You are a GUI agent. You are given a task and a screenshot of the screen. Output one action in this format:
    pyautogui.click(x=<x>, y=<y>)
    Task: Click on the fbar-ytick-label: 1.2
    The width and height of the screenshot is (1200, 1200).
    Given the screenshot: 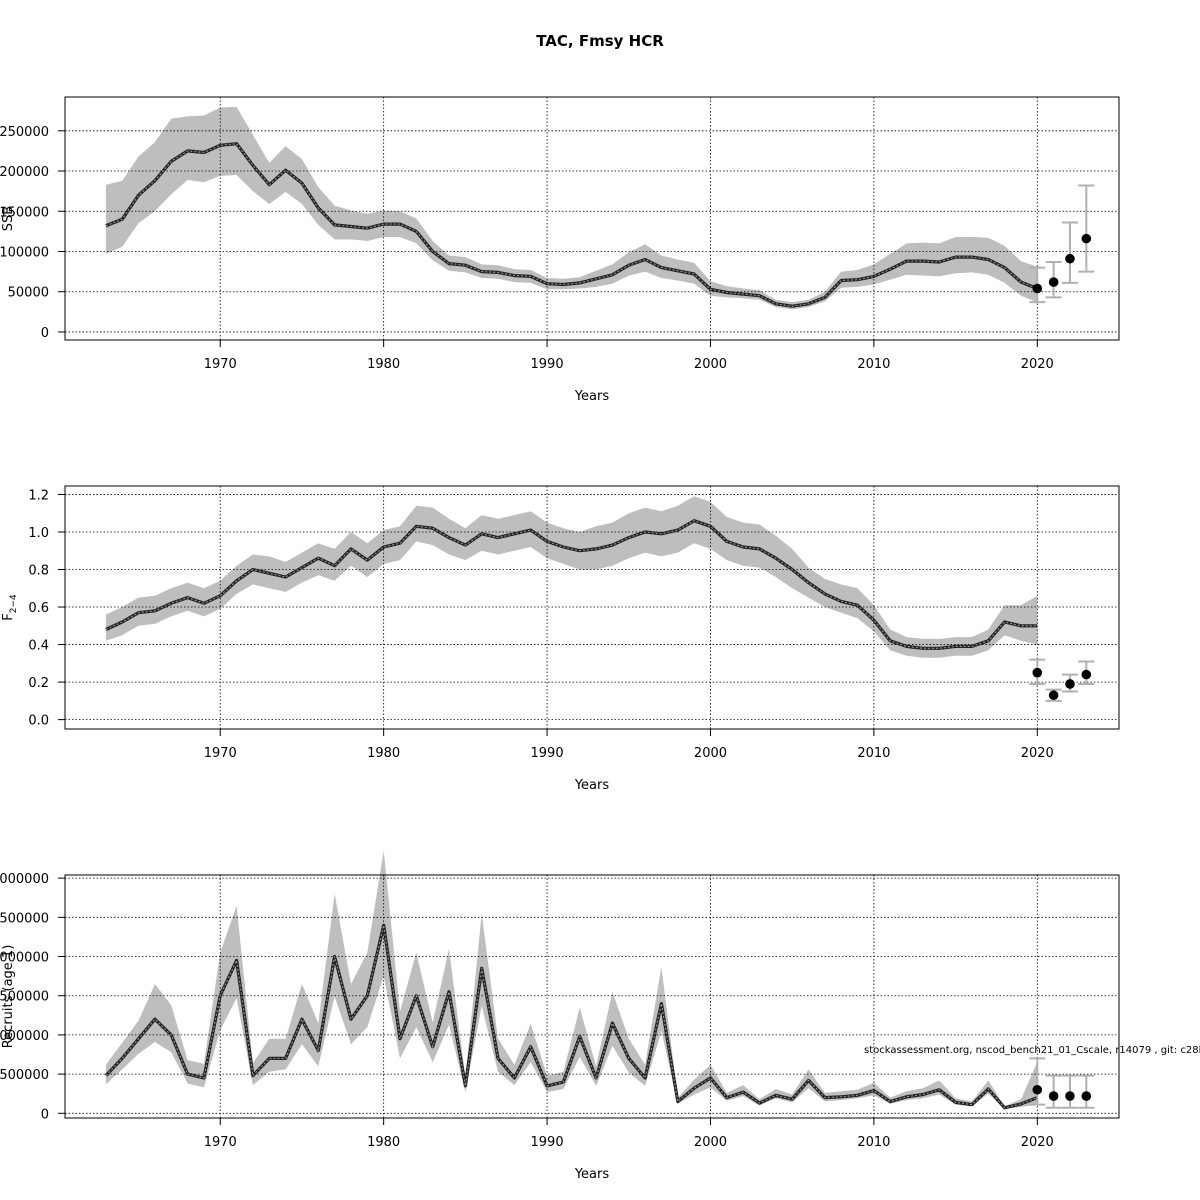 What is the action you would take?
    pyautogui.click(x=38, y=495)
    